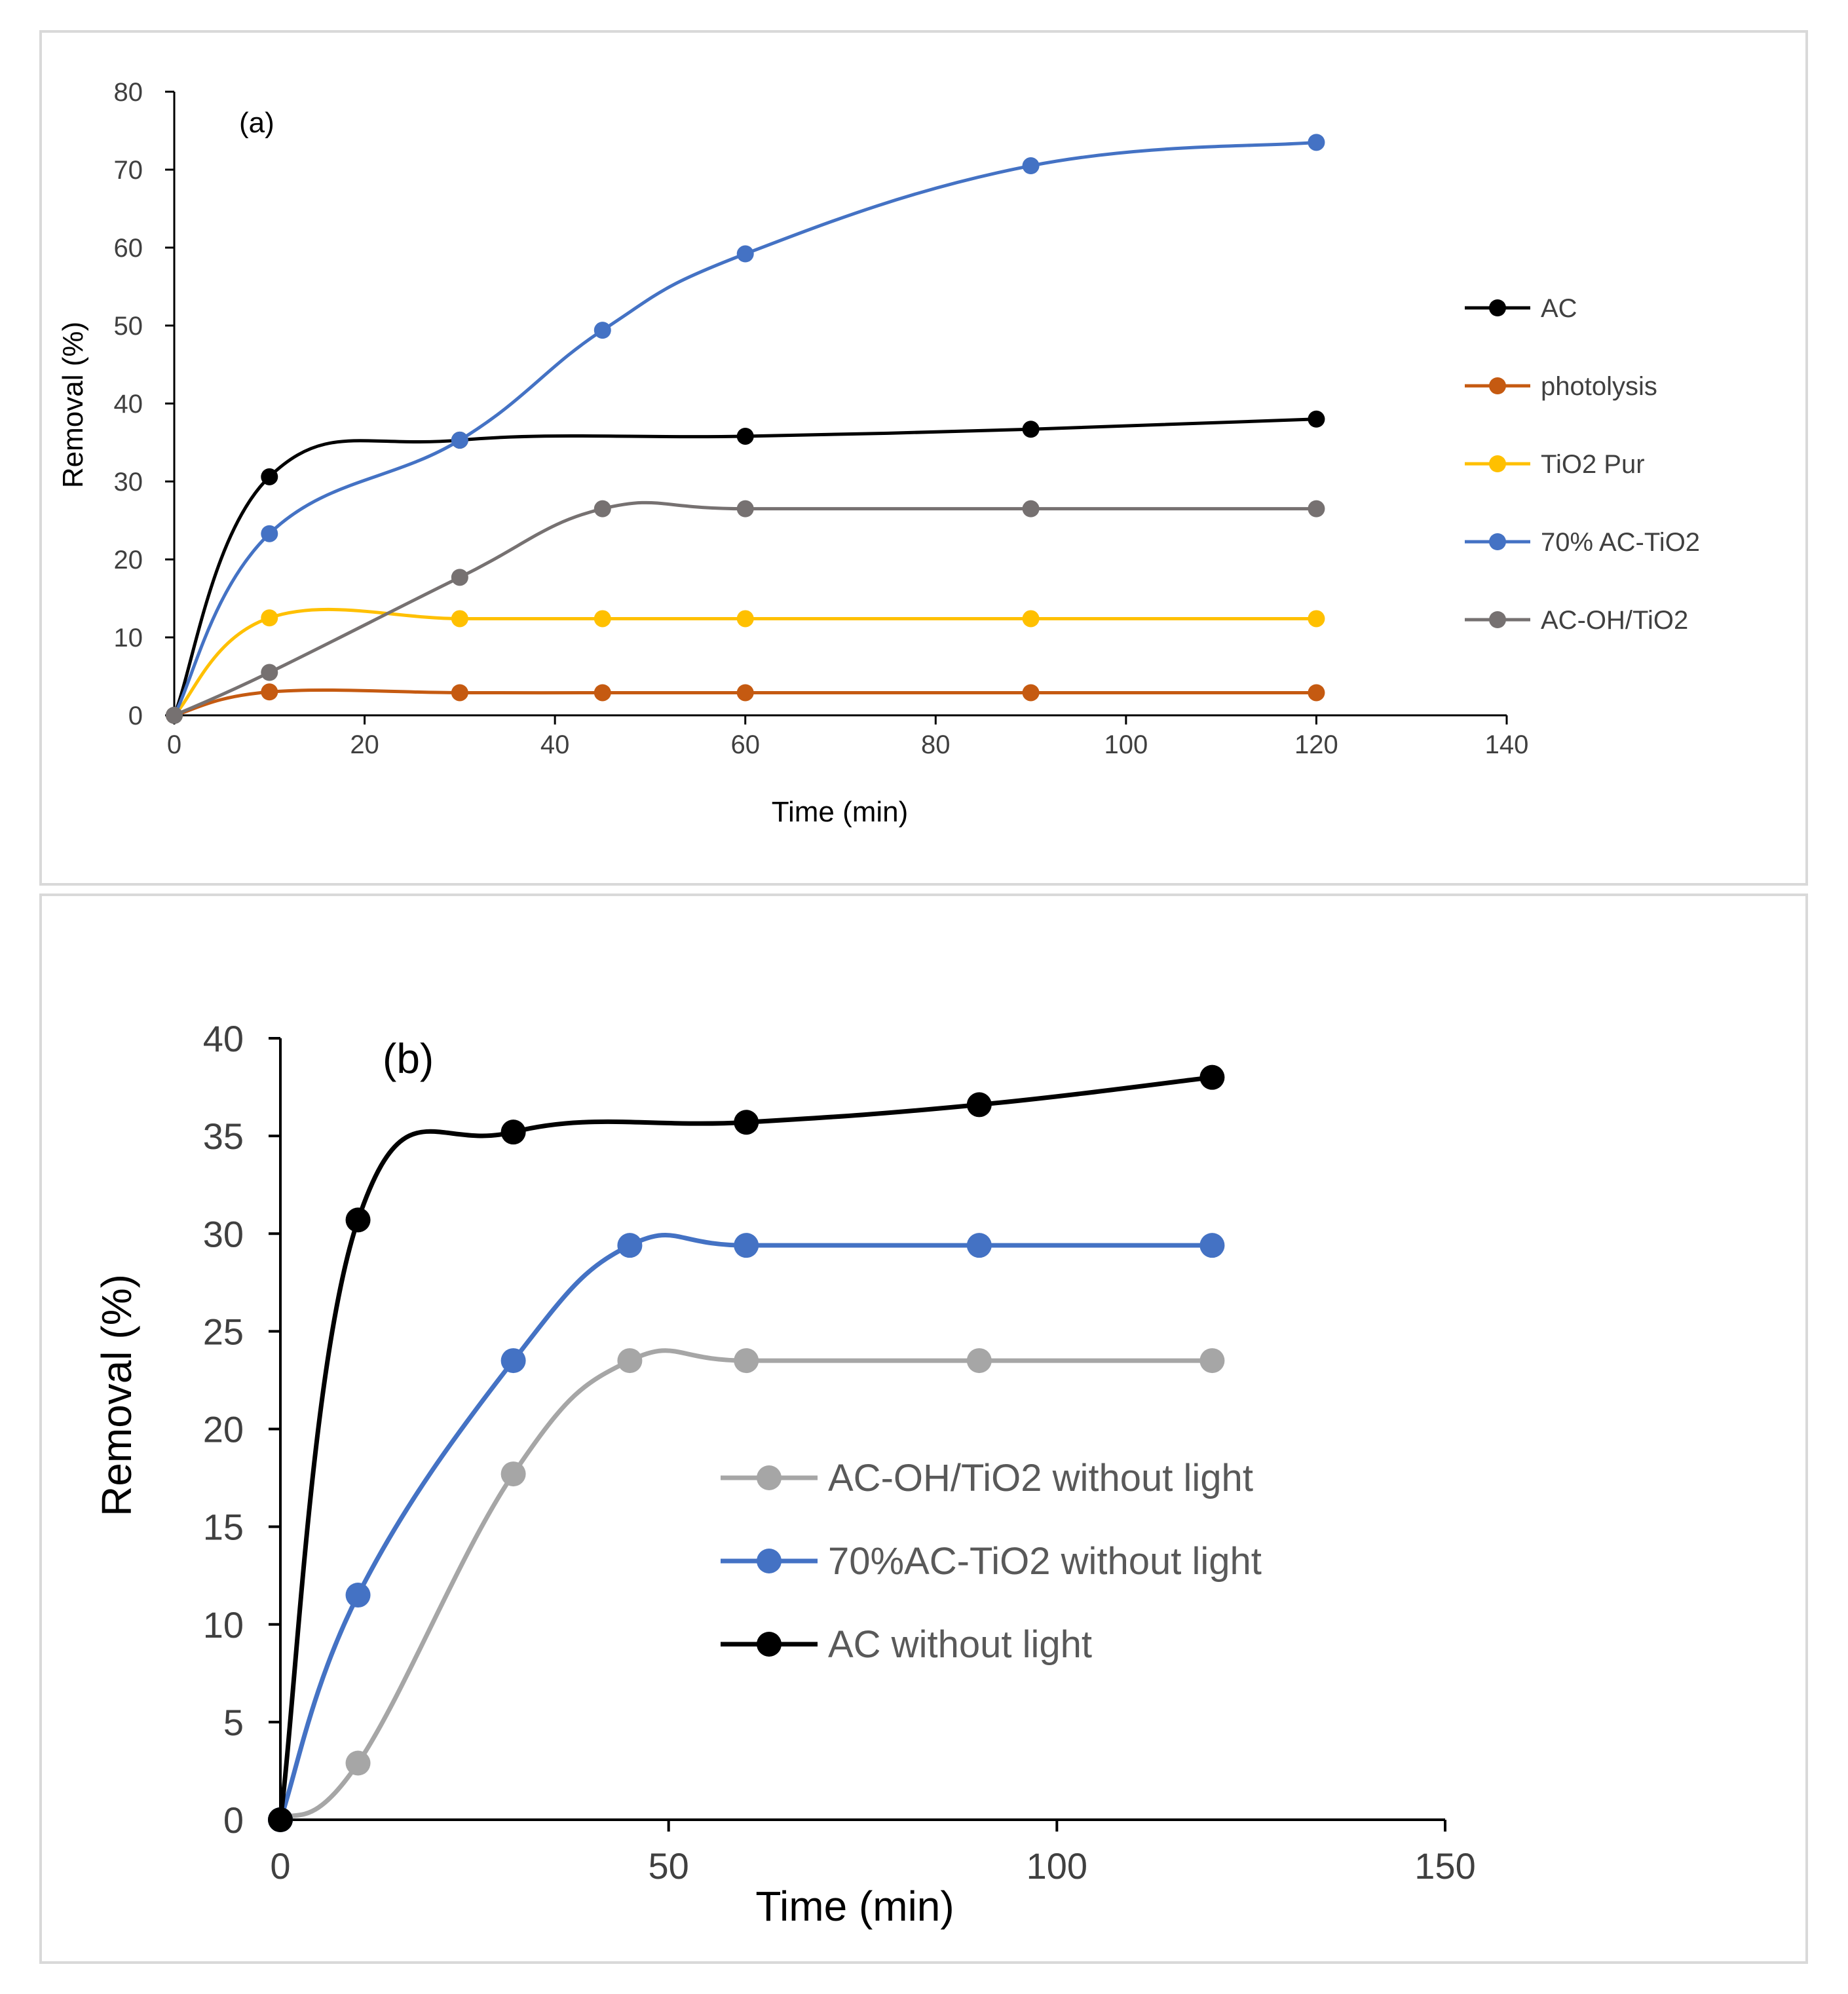  I want to click on panel-a-x-tick-label: 0, so click(174, 744).